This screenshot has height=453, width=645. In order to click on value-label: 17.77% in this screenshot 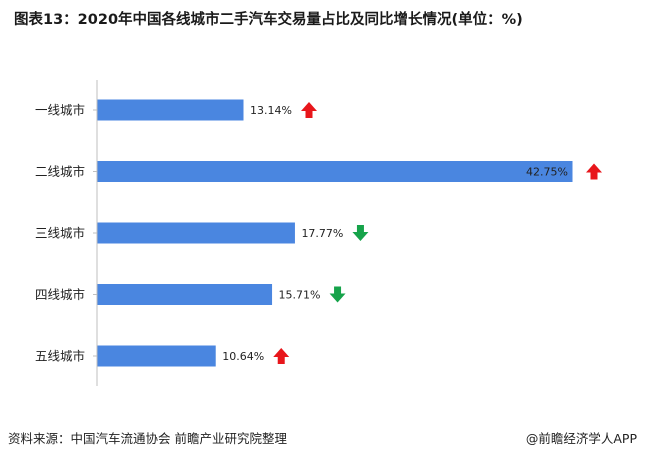, I will do `click(322, 233)`.